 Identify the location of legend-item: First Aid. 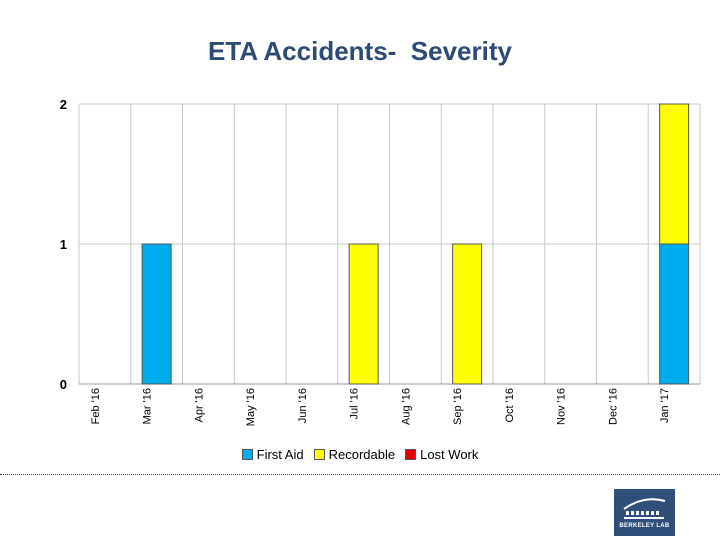
(272, 454).